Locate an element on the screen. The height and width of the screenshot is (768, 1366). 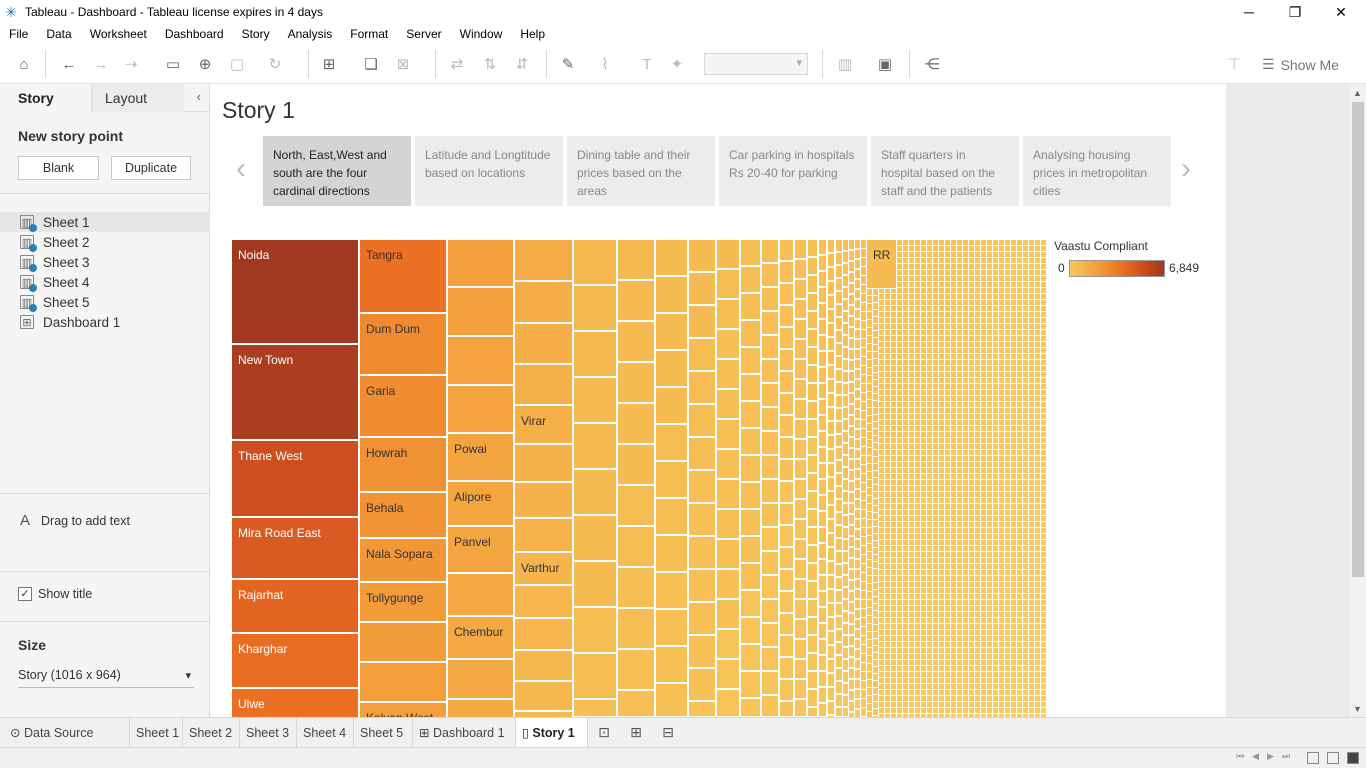
new-data-source-icon: ⊕ is located at coordinates (205, 64).